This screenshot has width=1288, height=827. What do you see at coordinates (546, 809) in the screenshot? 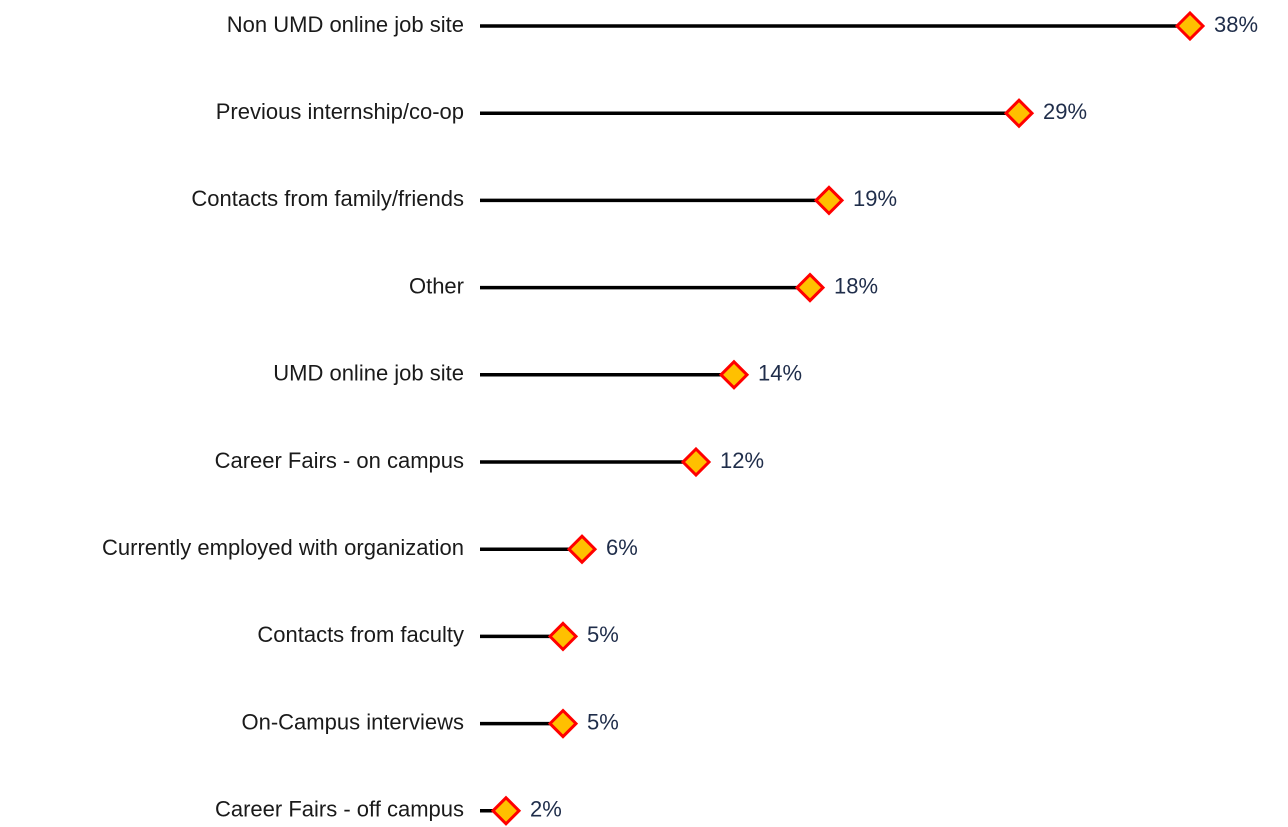
I see `value-label: 2%` at bounding box center [546, 809].